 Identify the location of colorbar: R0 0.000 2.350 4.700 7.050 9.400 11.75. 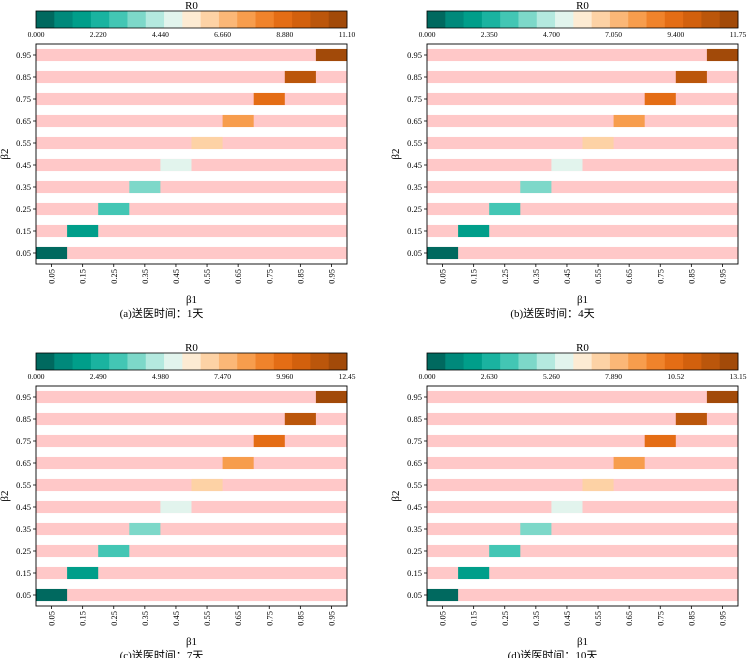
(583, 19).